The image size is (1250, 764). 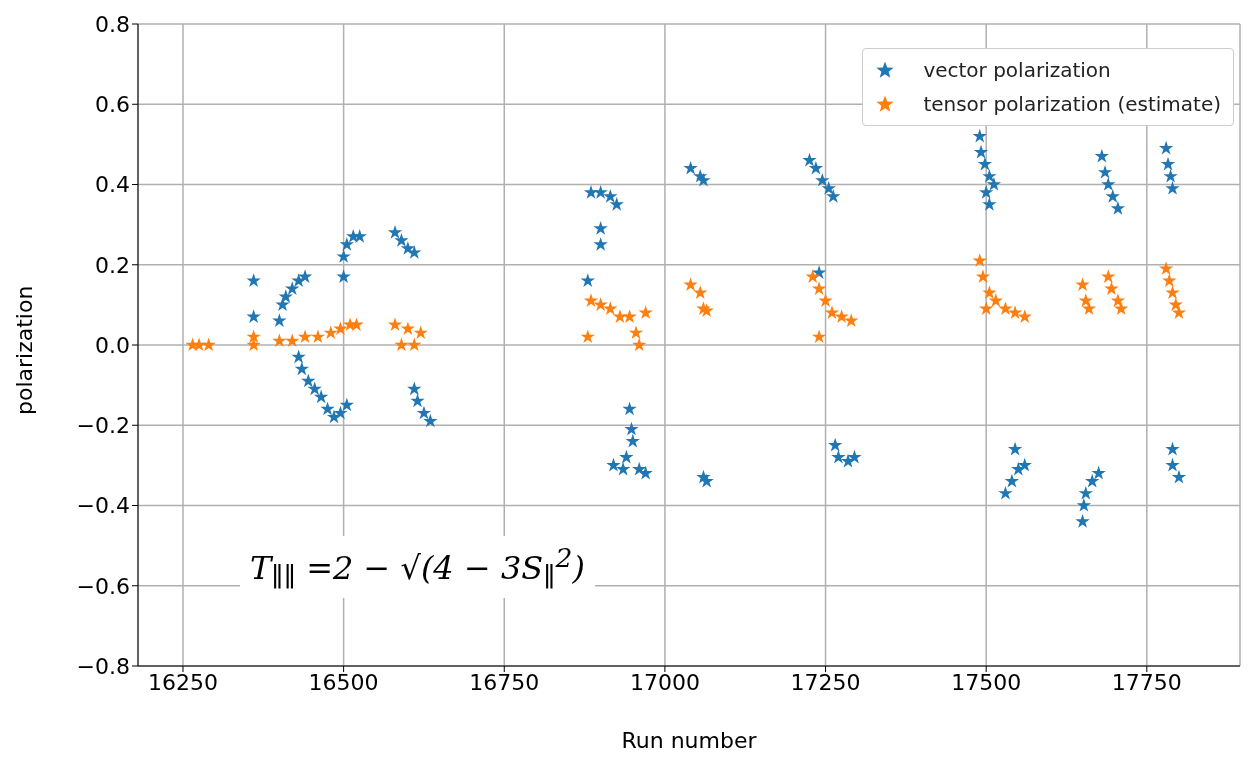 What do you see at coordinates (986, 682) in the screenshot?
I see `x-tick-label: 17500` at bounding box center [986, 682].